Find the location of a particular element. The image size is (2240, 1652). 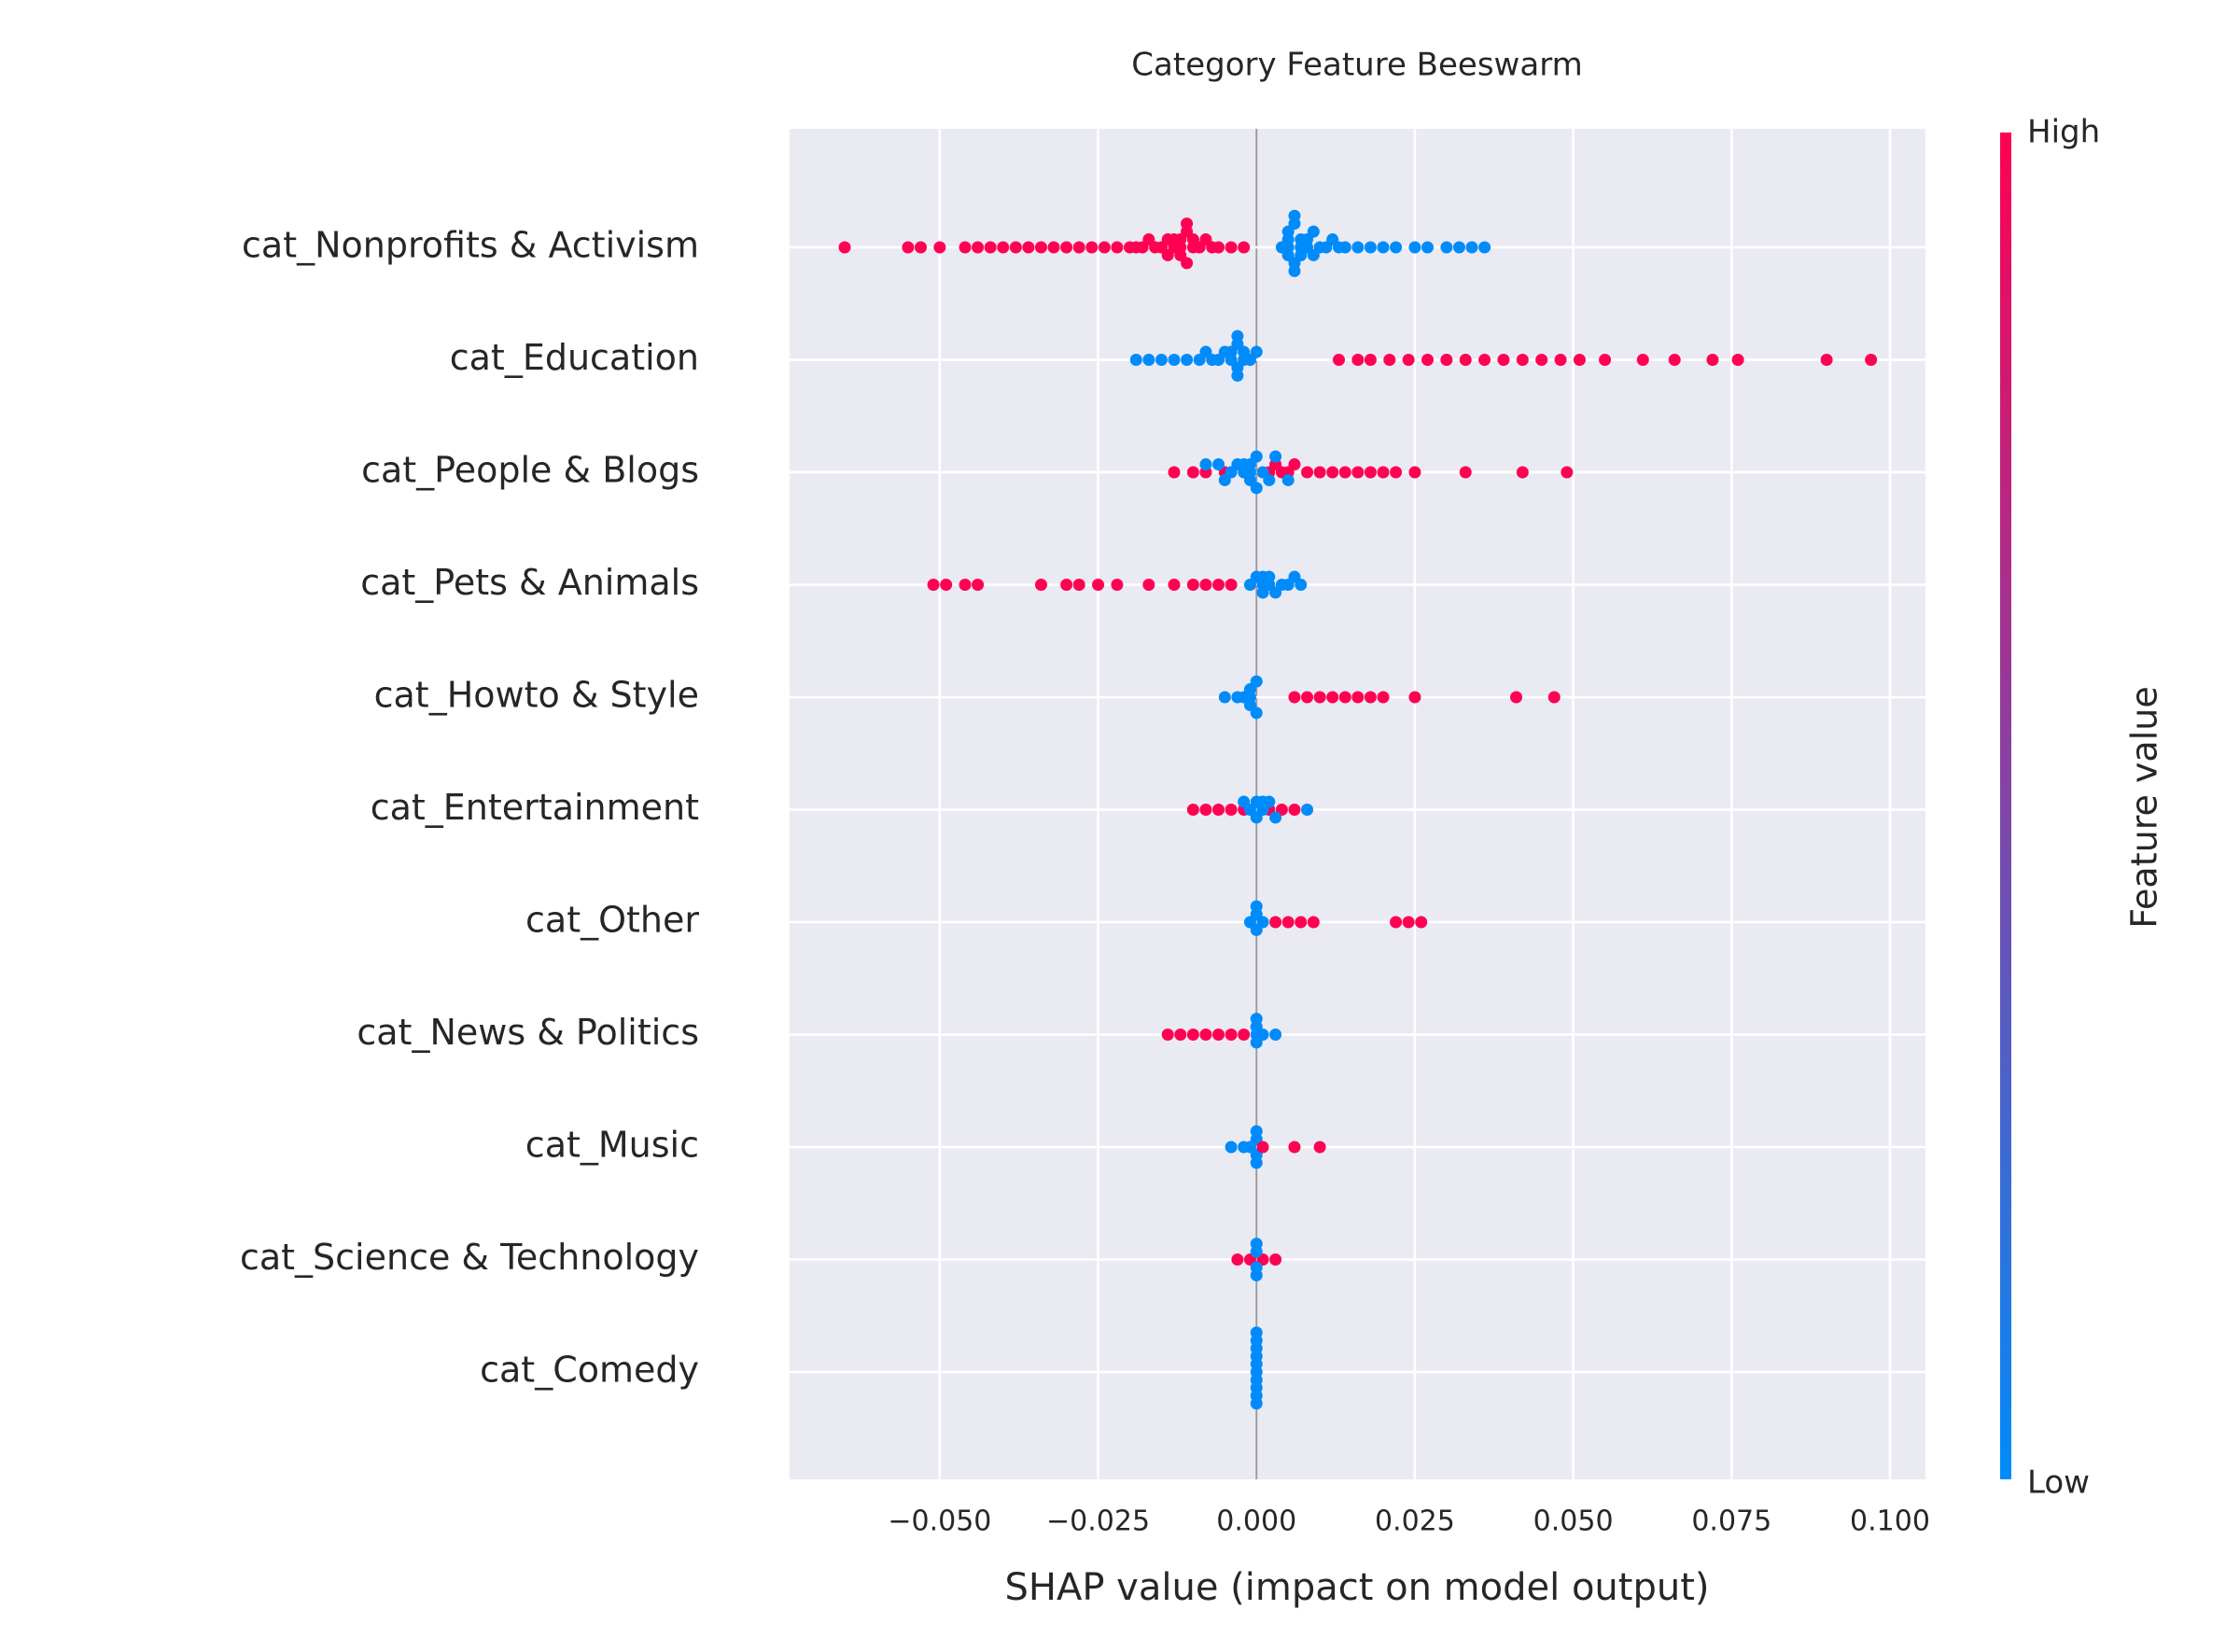

colorbar-low-label: Low is located at coordinates (2058, 1483).